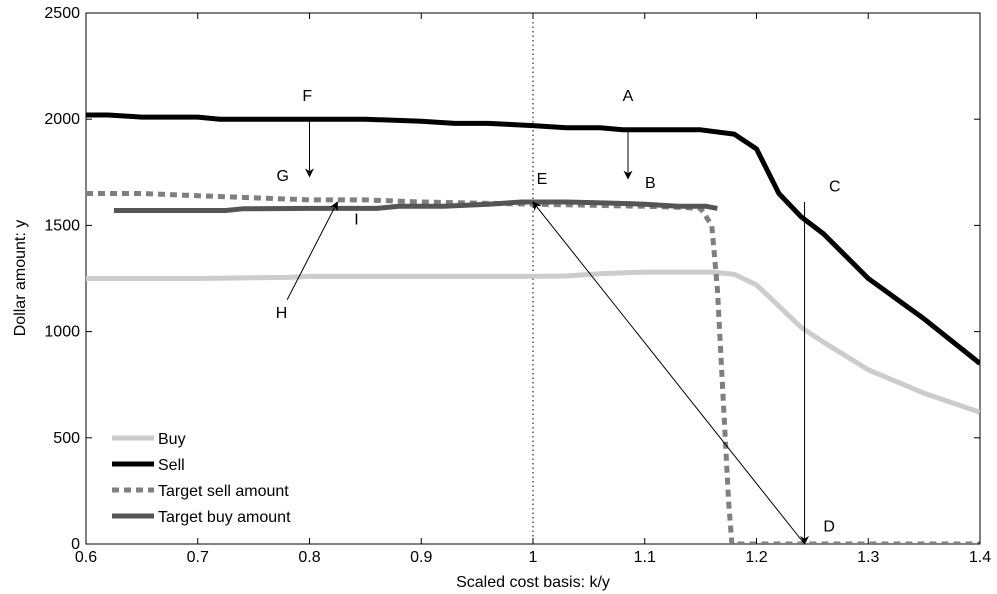  Describe the element at coordinates (650, 183) in the screenshot. I see `annotation-label-B: B` at that location.